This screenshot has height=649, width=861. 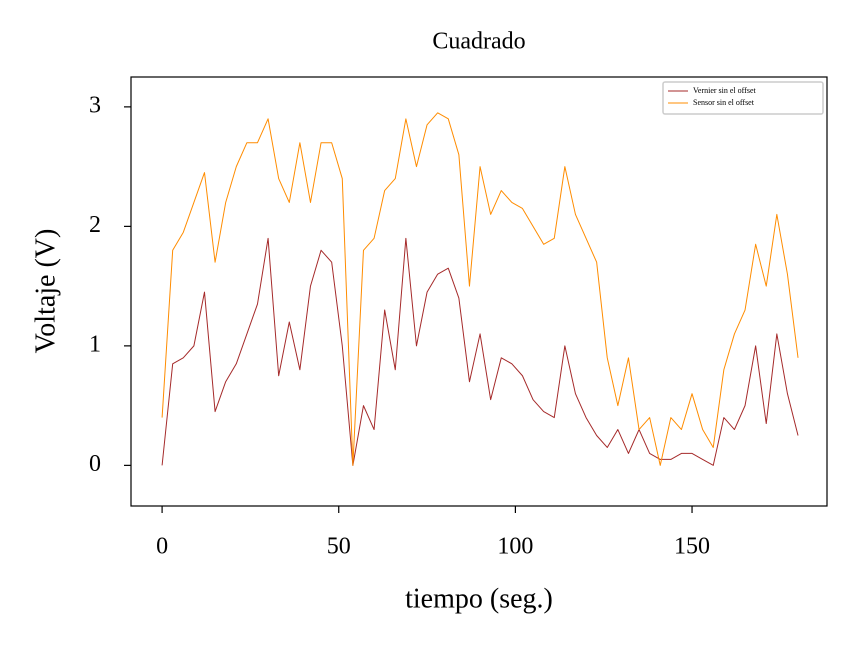 I want to click on chart-title: Cuadrado, so click(x=478, y=42).